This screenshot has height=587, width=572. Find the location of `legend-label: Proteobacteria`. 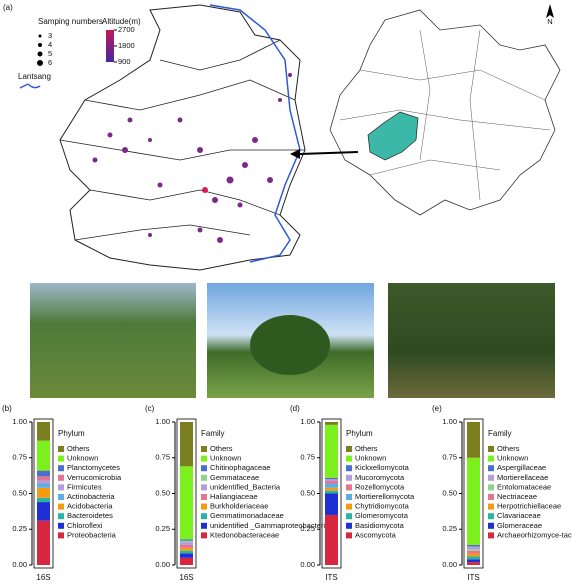

legend-label: Proteobacteria is located at coordinates (92, 534).